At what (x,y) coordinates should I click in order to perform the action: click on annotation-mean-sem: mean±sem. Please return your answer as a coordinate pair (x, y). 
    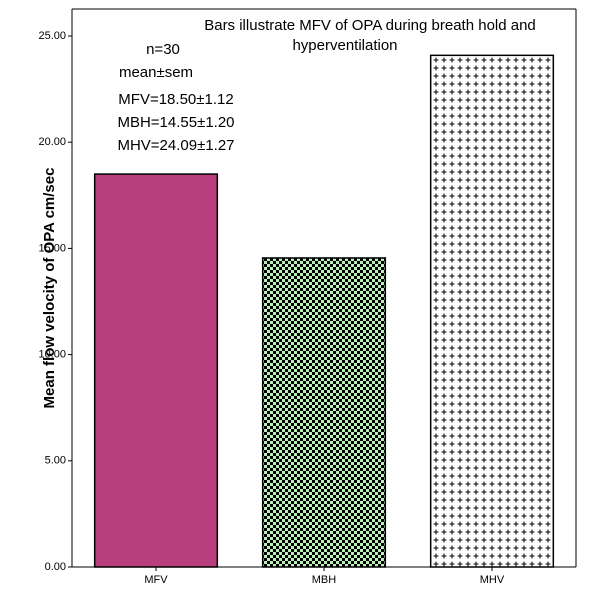
    Looking at the image, I should click on (156, 72).